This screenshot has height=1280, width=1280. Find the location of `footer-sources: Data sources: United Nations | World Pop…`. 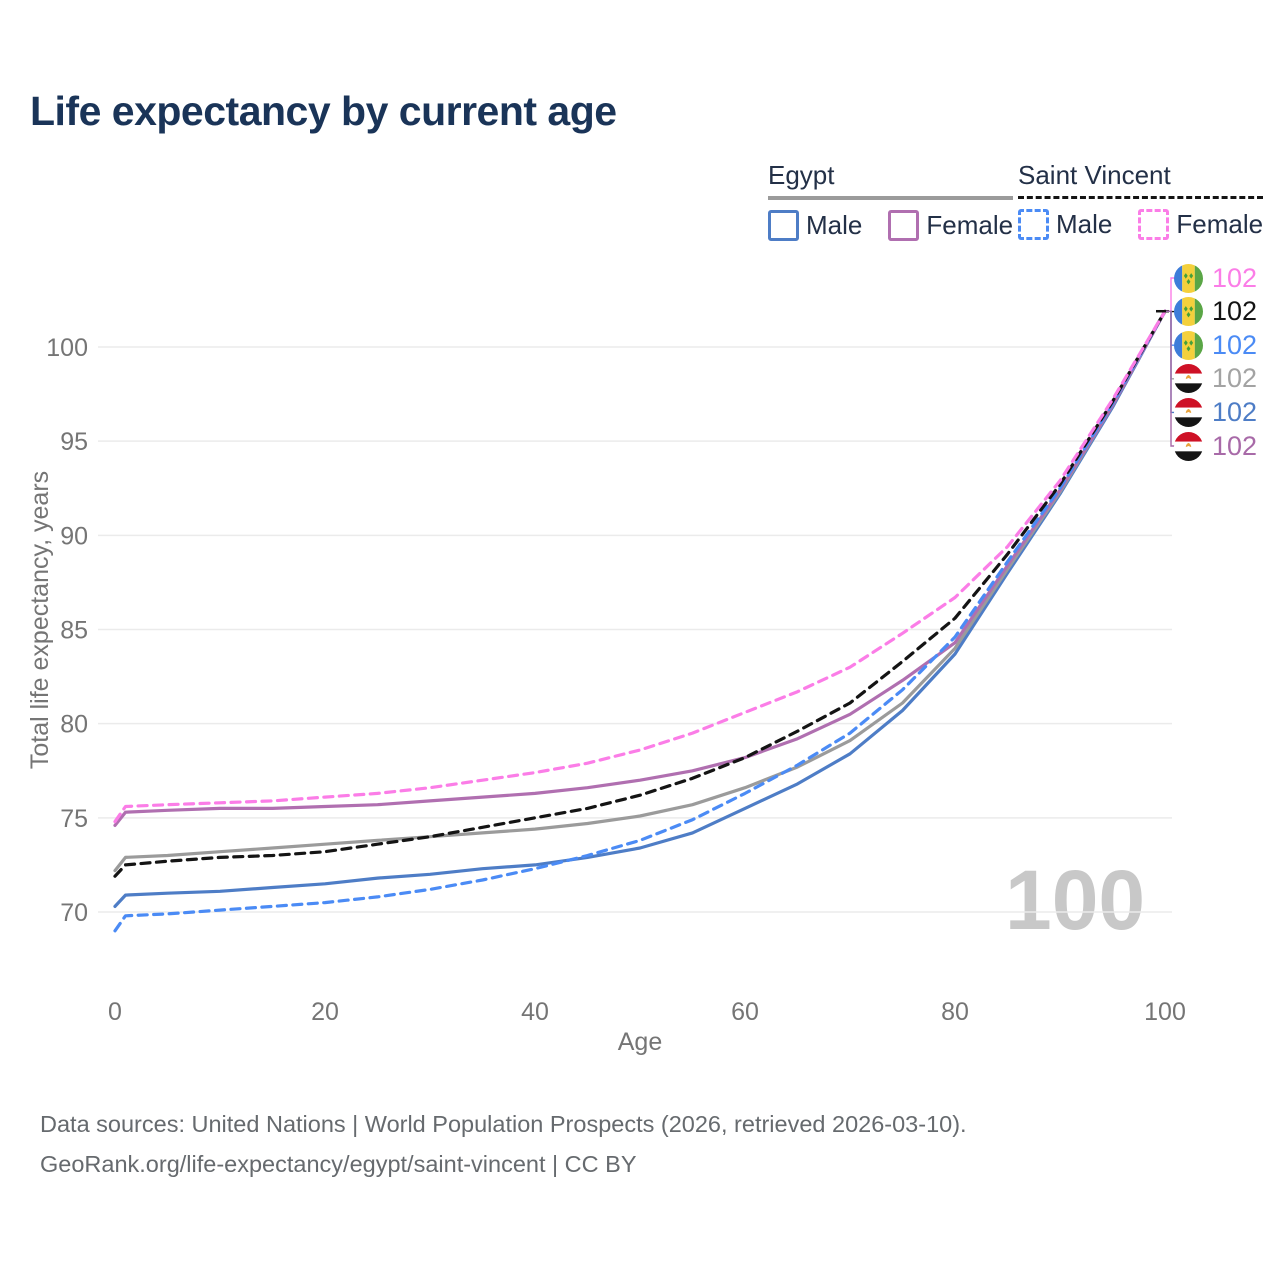

footer-sources: Data sources: United Nations | World Pop… is located at coordinates (503, 1124).